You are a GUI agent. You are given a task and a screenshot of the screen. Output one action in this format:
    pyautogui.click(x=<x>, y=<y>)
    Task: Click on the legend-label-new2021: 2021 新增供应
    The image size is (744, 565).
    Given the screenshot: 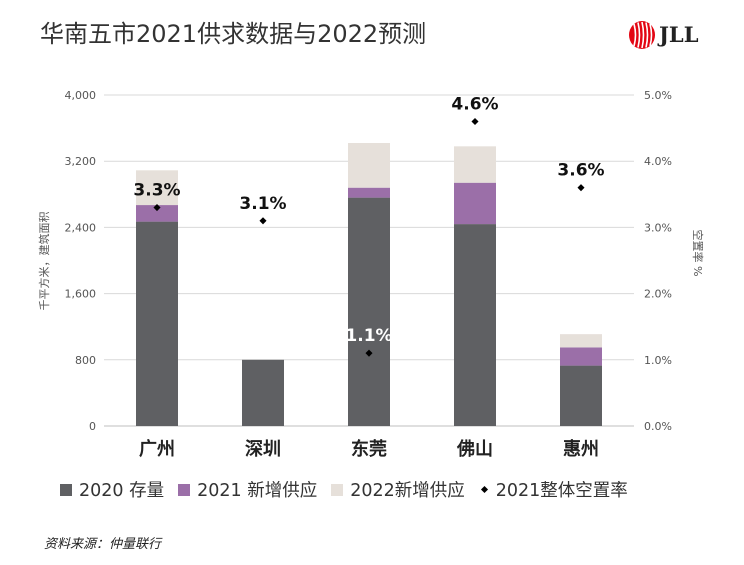 What is the action you would take?
    pyautogui.click(x=257, y=491)
    